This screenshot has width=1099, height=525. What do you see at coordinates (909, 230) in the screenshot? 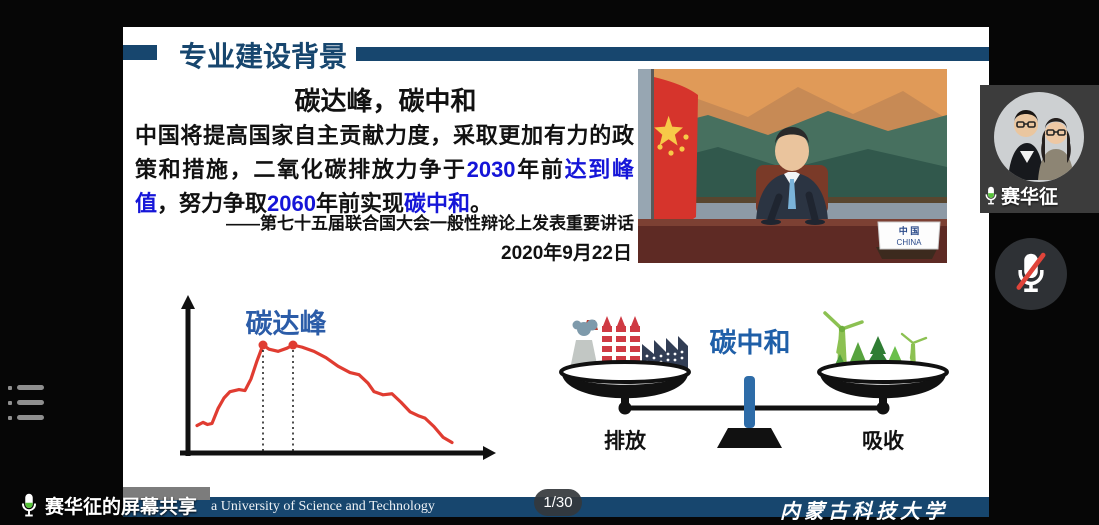
I see `nameplate-cn: 中 国` at bounding box center [909, 230].